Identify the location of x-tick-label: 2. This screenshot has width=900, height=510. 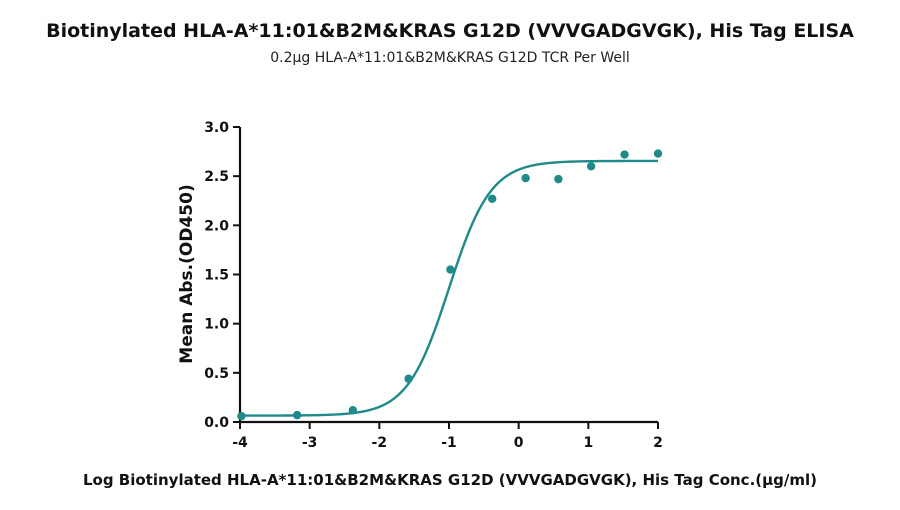
(658, 443).